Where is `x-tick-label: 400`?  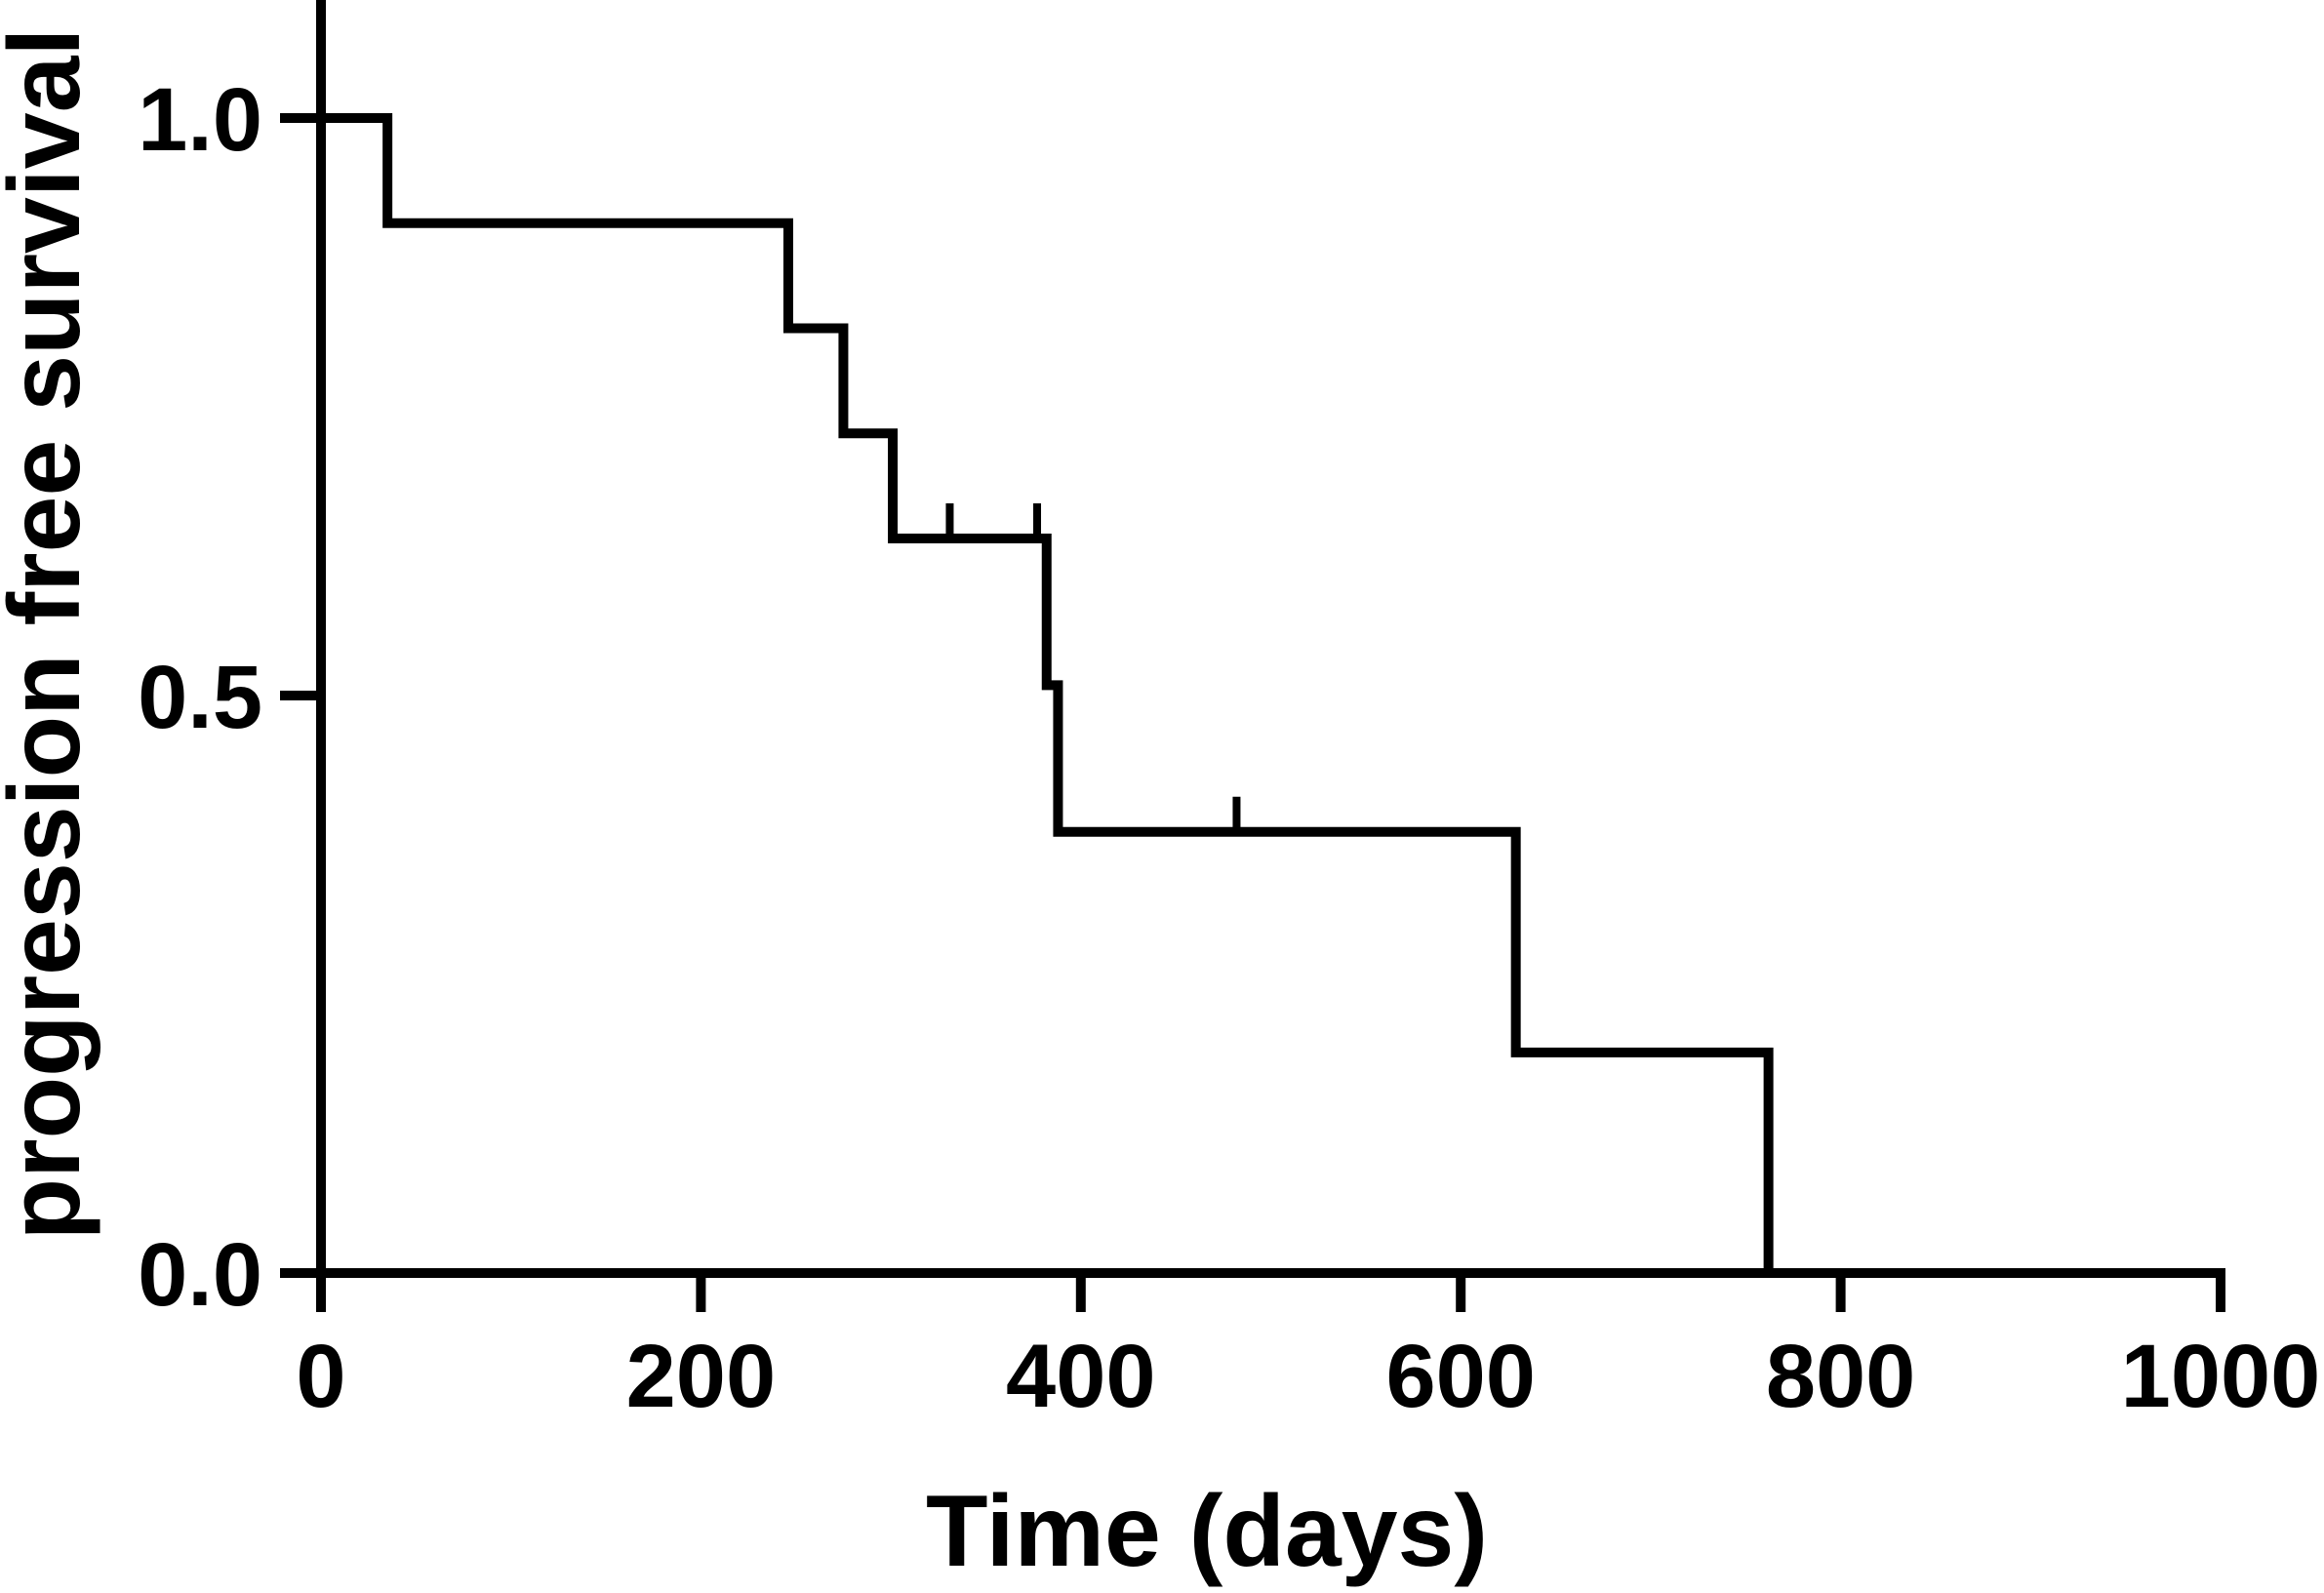 x-tick-label: 400 is located at coordinates (1081, 1376).